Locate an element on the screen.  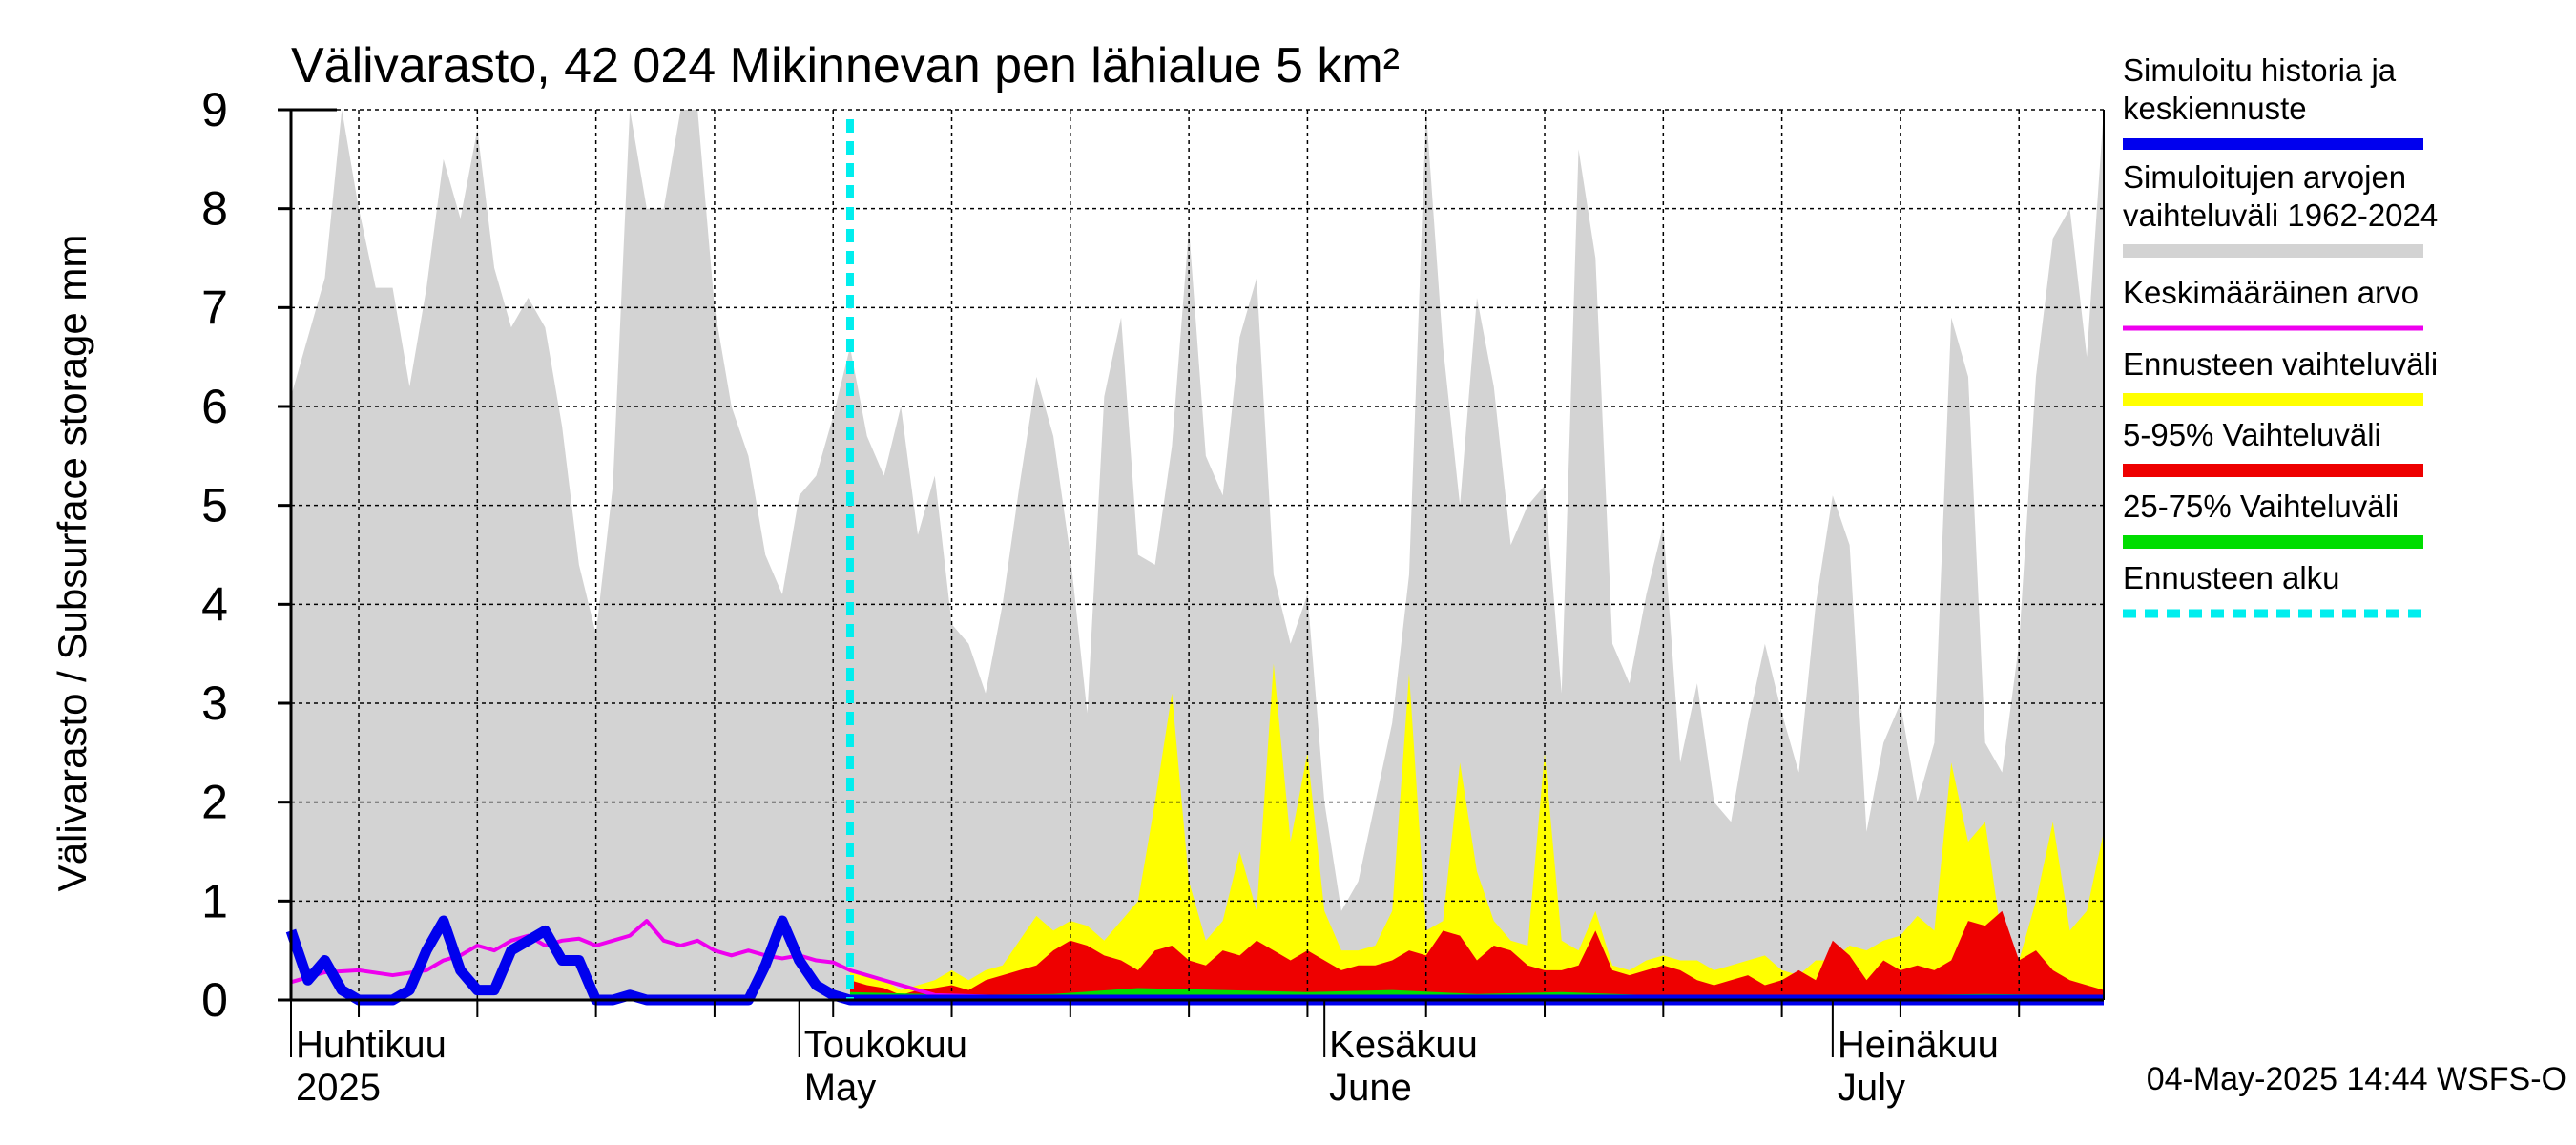
legend-label: 5-95% Vaihteluväli is located at coordinates (2252, 434).